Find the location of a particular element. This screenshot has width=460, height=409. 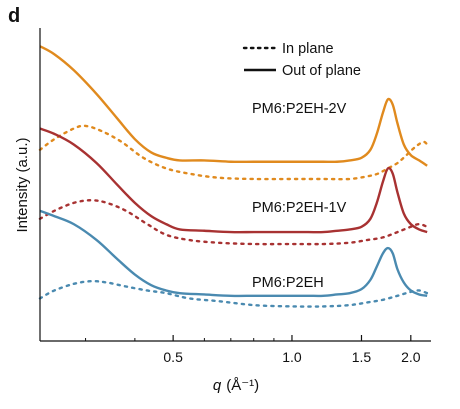

x-axis-title-variable: q is located at coordinates (217, 385).